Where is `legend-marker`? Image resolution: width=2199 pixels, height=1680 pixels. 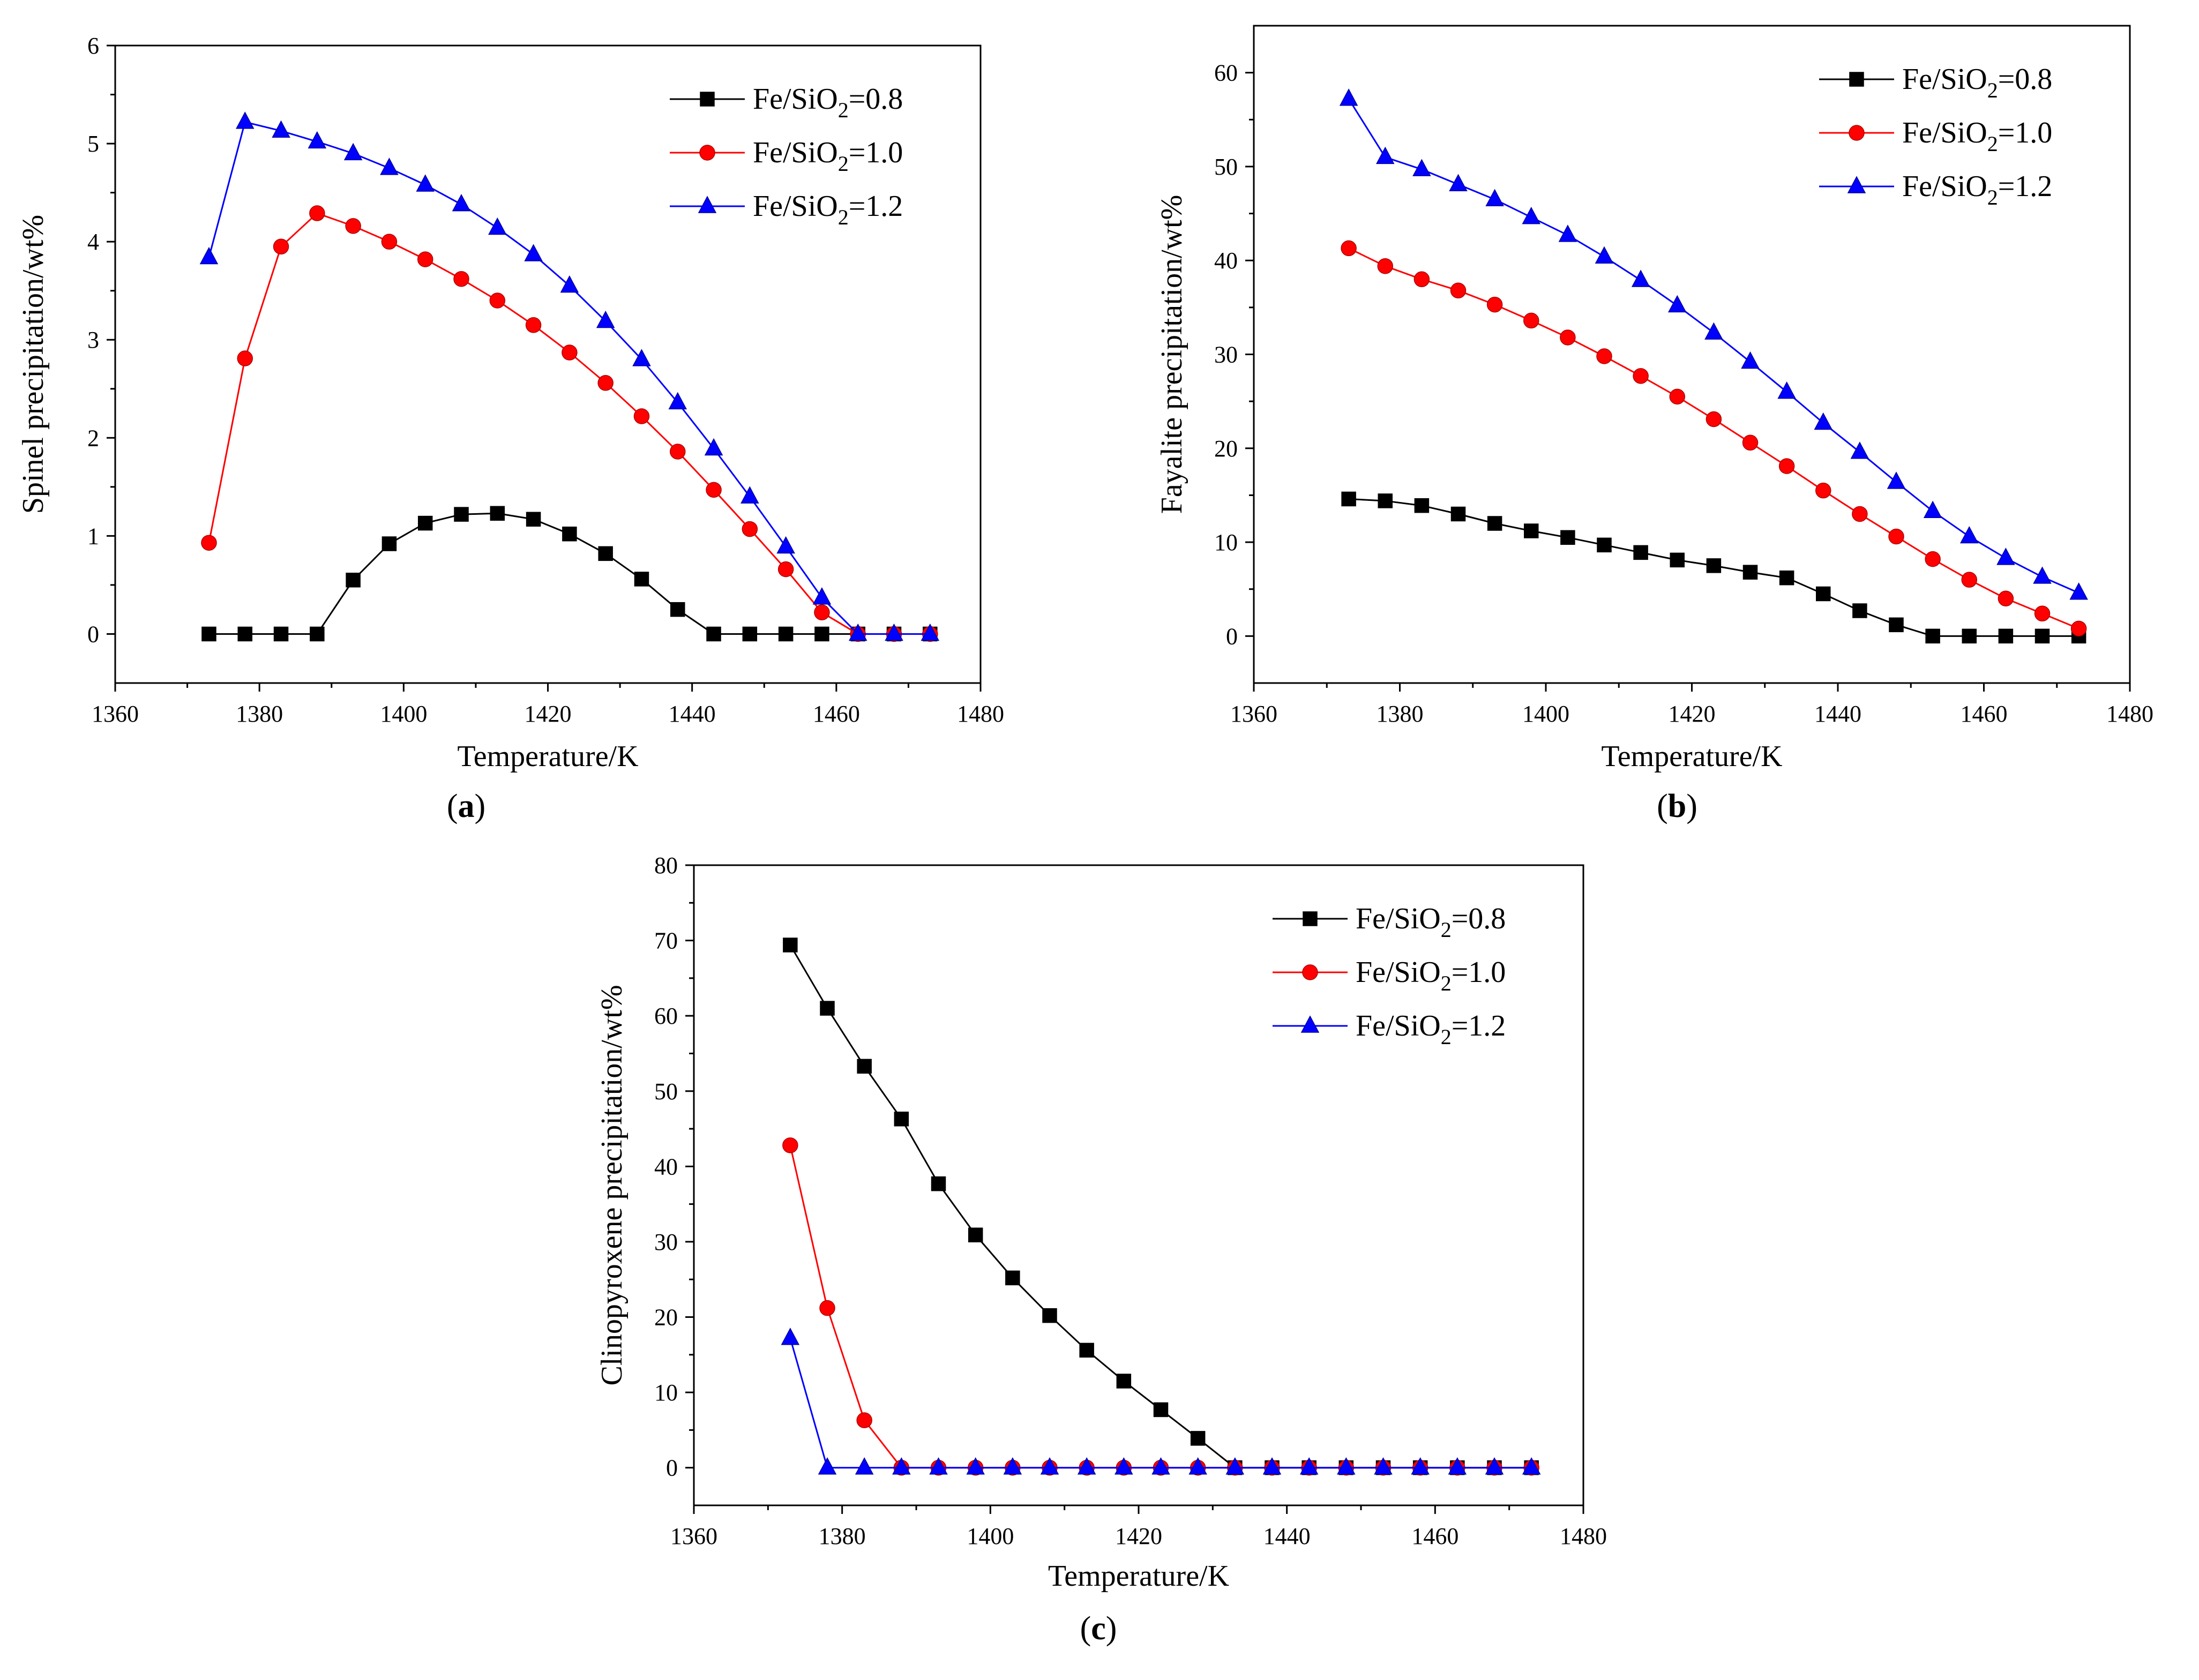 legend-marker is located at coordinates (707, 99).